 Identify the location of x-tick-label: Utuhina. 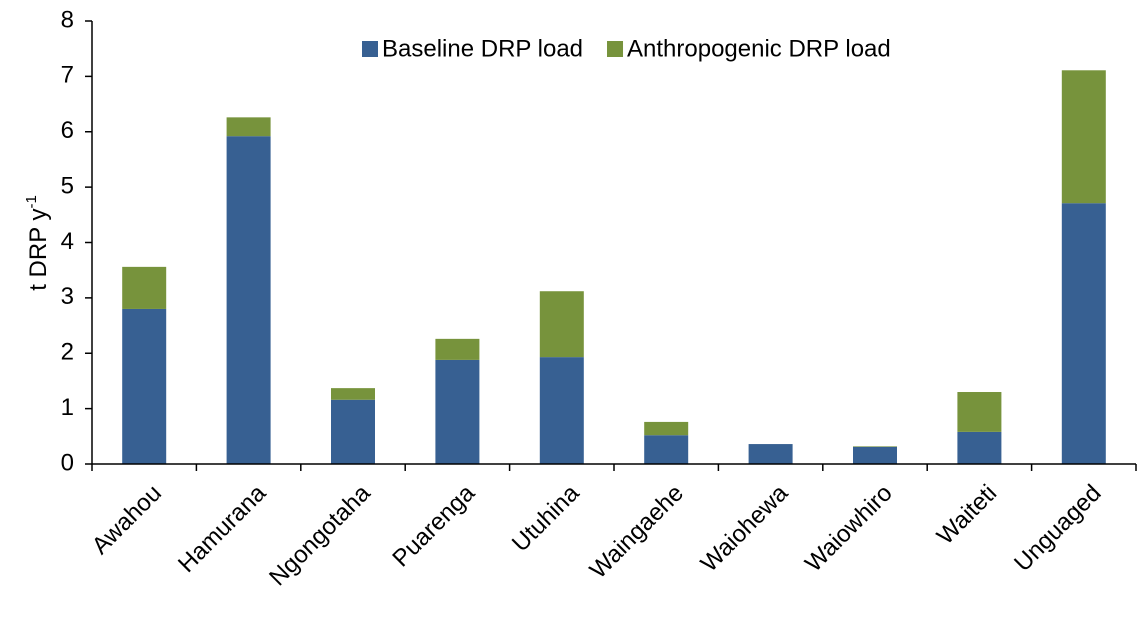
(546, 518).